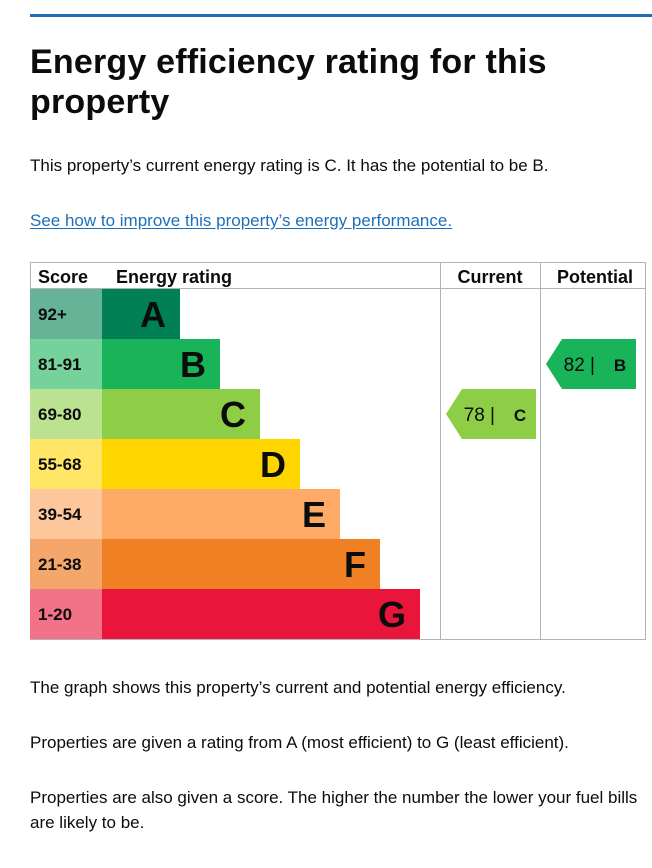  What do you see at coordinates (273, 464) in the screenshot?
I see `rating-letter-d: D` at bounding box center [273, 464].